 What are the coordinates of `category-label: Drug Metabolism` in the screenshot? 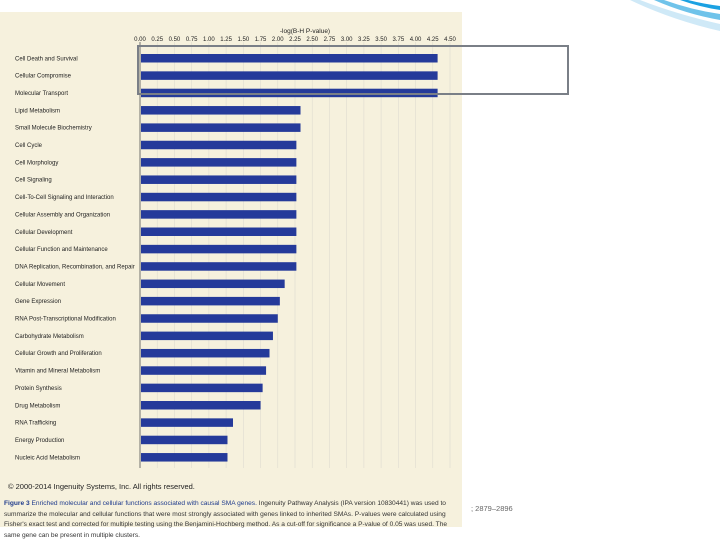 It's located at (37, 406).